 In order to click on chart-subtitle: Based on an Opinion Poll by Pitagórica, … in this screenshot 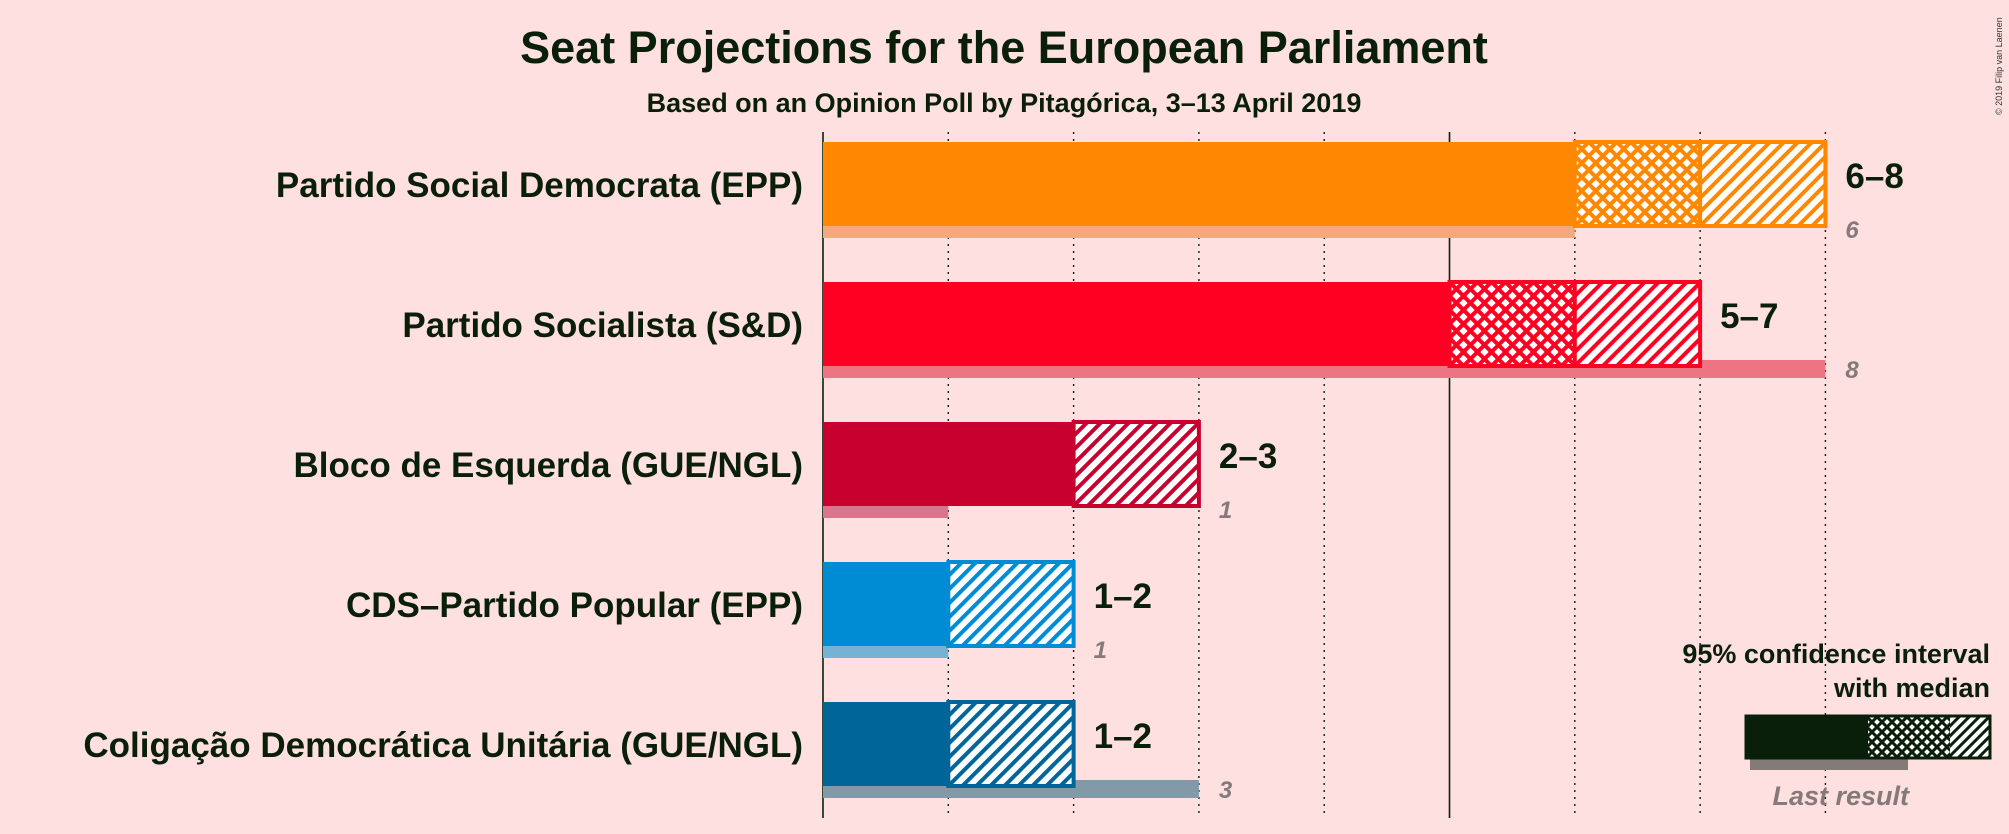, I will do `click(1004, 103)`.